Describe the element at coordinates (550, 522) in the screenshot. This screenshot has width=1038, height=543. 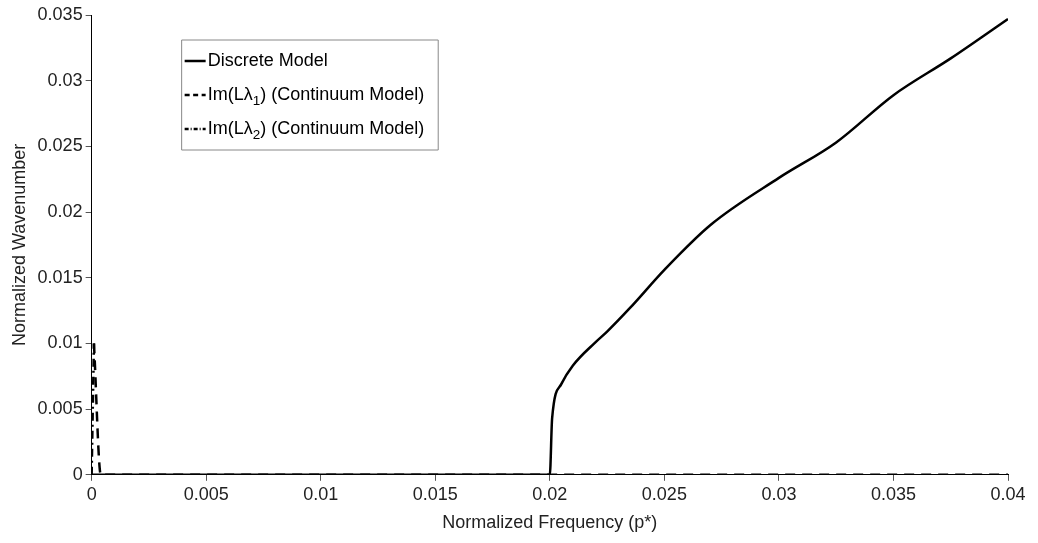
I see `x-axis-title: Normalized Frequency (p*)` at that location.